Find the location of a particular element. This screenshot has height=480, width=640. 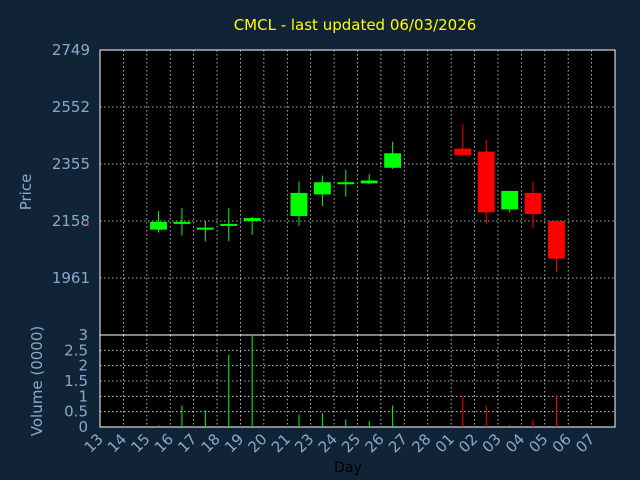

x-tick-label: 03 is located at coordinates (492, 443).